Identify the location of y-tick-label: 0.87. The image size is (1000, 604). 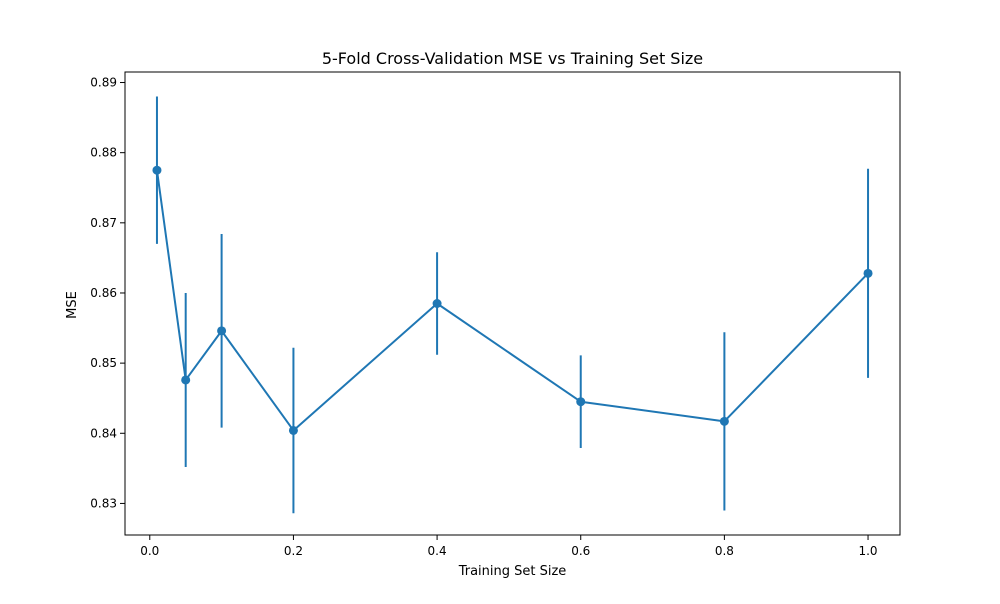
(103, 223).